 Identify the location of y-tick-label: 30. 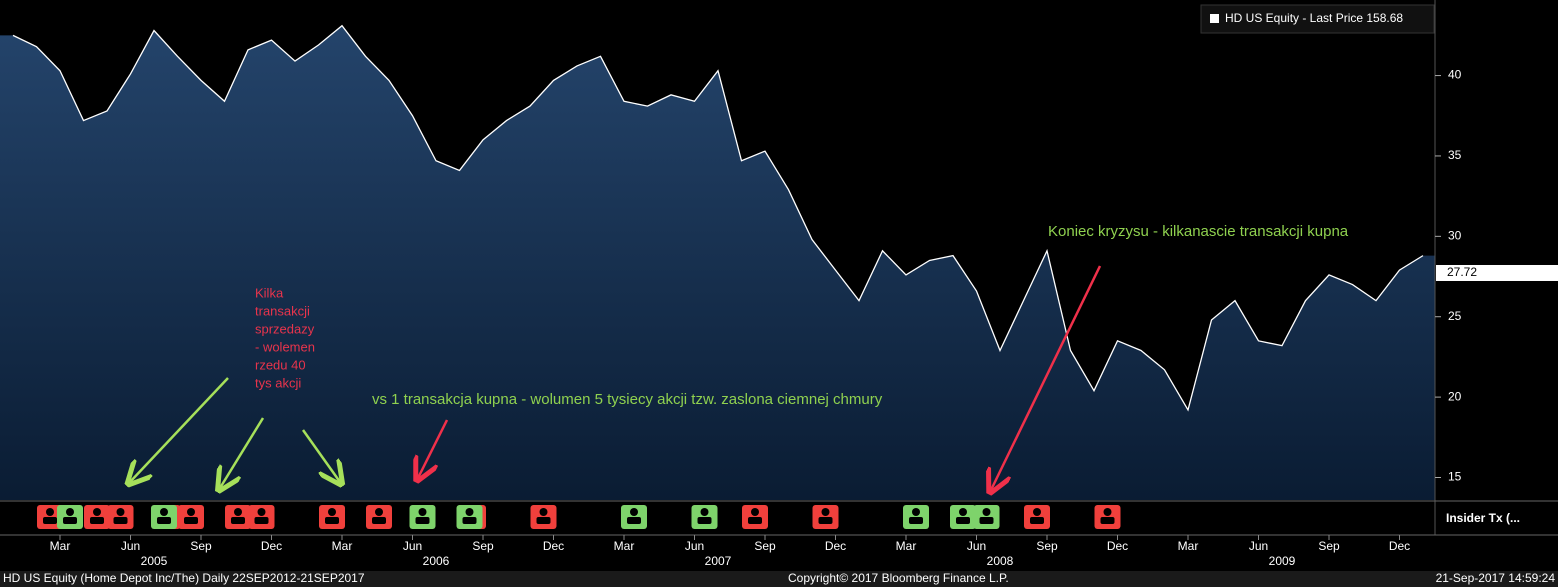
(1455, 236).